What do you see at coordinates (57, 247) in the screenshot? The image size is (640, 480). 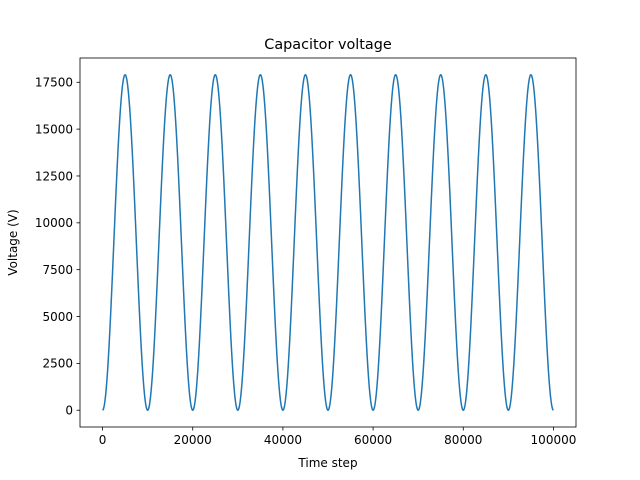 I see `y-axis-ticks: 0 2500 5000 7500 10000 12500 15000 17500` at bounding box center [57, 247].